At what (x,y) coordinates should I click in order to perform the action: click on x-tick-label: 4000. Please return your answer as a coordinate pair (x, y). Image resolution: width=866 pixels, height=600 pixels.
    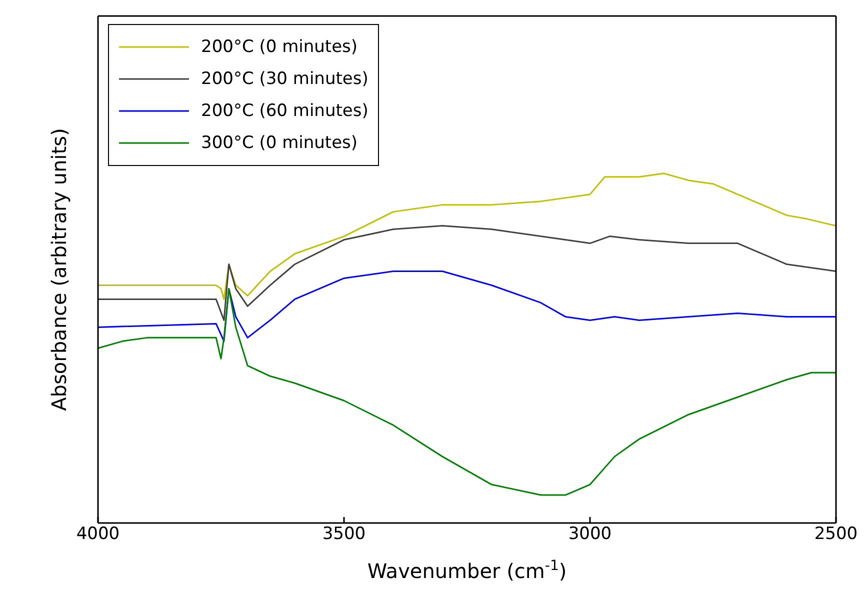
    Looking at the image, I should click on (98, 534).